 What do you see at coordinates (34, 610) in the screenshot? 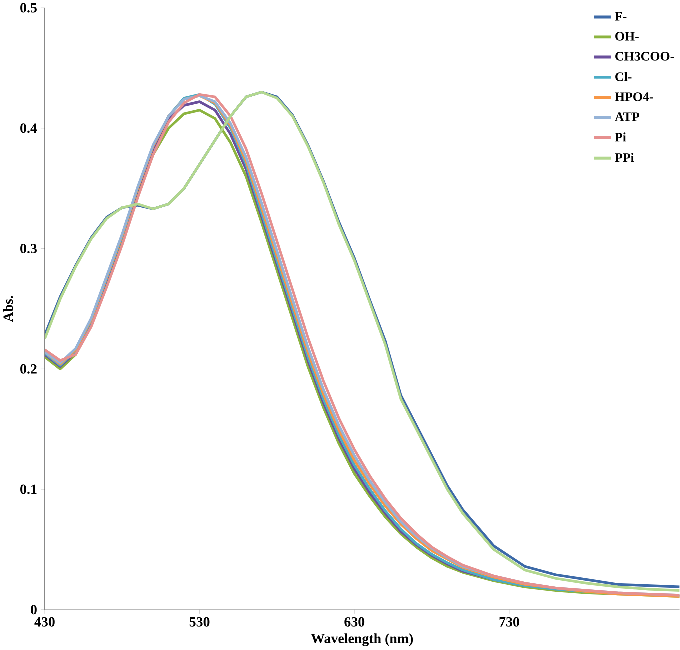
I see `y-tick-label: 0` at bounding box center [34, 610].